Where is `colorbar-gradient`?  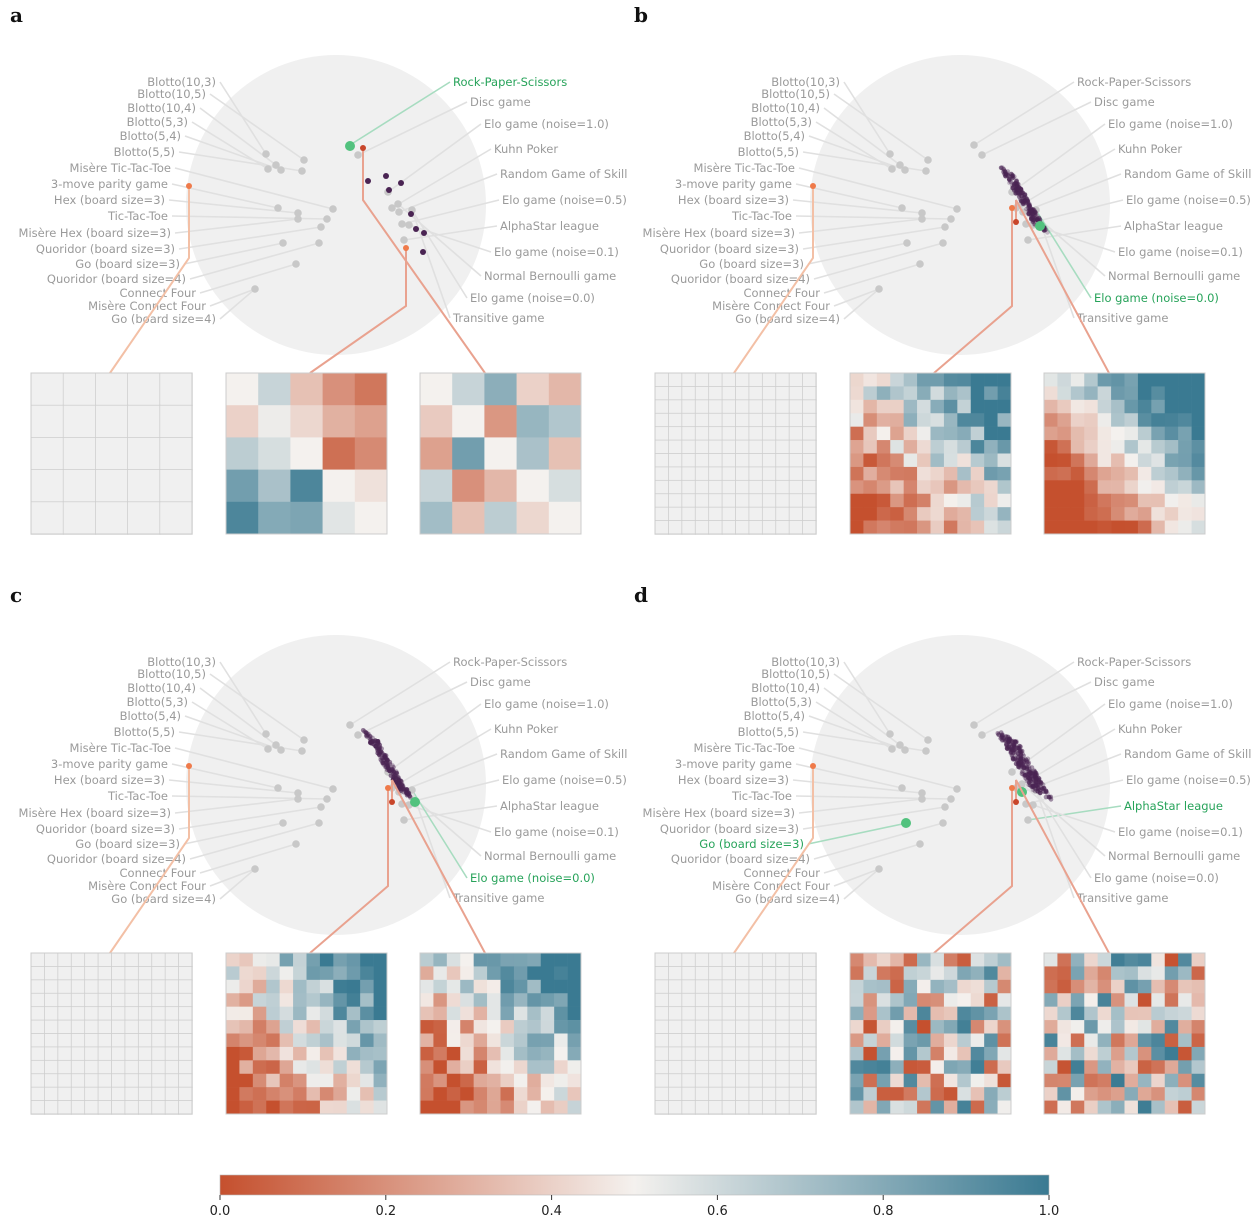 colorbar-gradient is located at coordinates (634, 1185).